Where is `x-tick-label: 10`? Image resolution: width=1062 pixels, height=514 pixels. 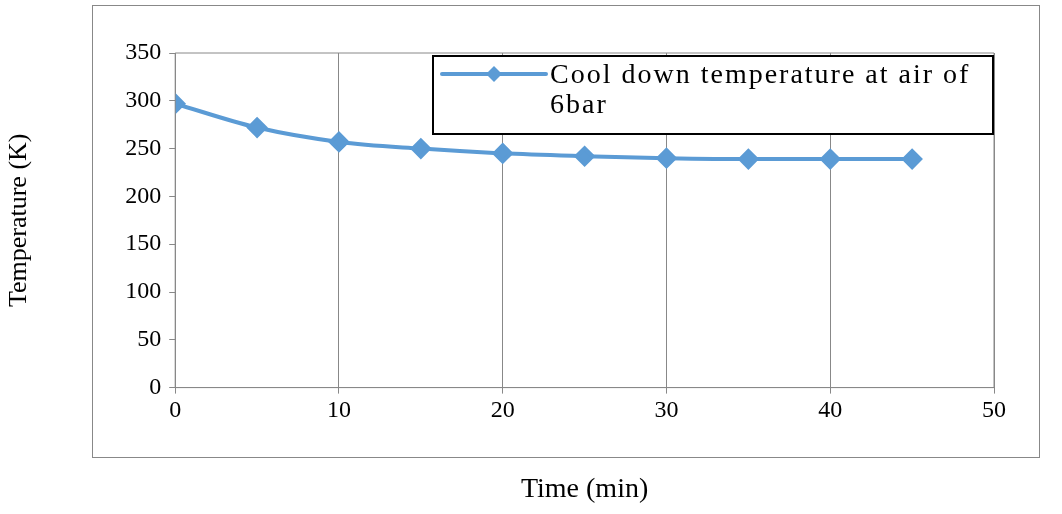 x-tick-label: 10 is located at coordinates (338, 409).